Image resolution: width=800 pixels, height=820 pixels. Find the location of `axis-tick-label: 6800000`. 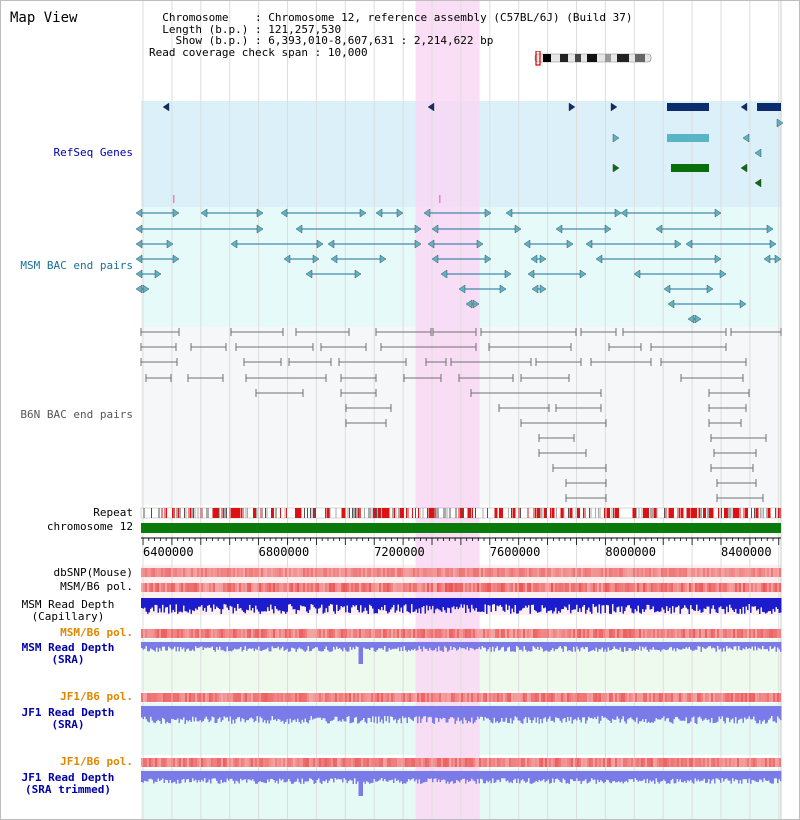

axis-tick-label: 6800000 is located at coordinates (284, 552).